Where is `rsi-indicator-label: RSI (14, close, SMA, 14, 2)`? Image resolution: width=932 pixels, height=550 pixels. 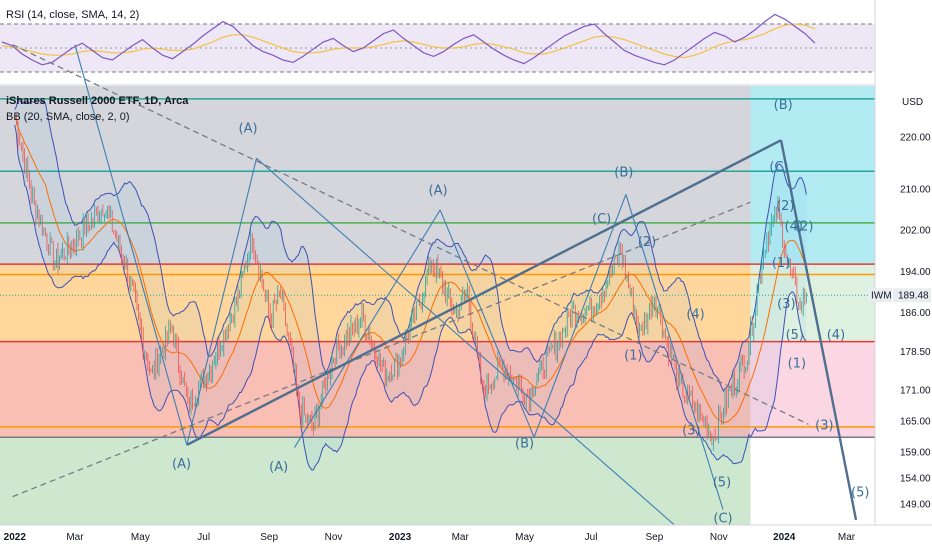
rsi-indicator-label: RSI (14, close, SMA, 14, 2) is located at coordinates (73, 15).